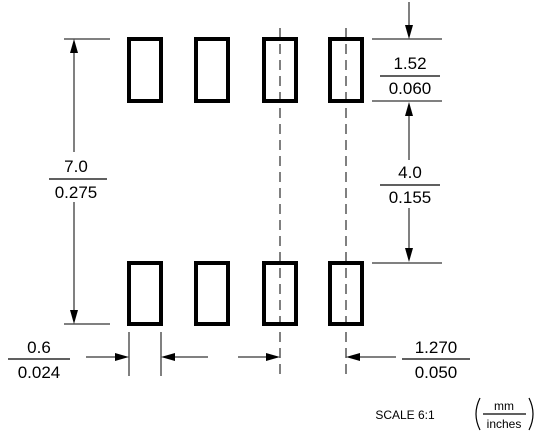 This screenshot has height=437, width=545. I want to click on pad-width-inches: 0.024, so click(39, 372).